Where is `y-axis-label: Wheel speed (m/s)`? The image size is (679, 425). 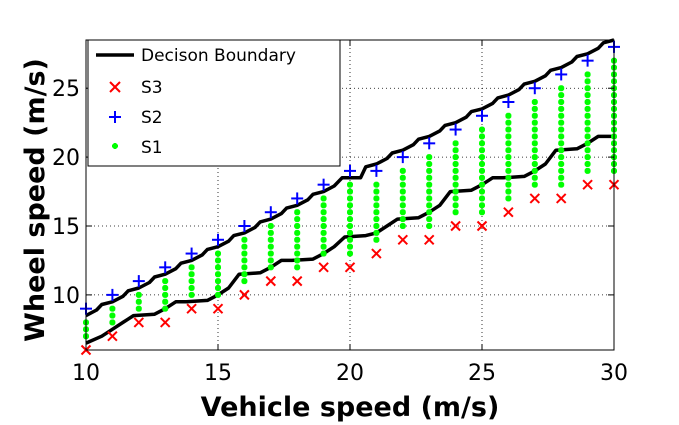 y-axis-label: Wheel speed (m/s) is located at coordinates (35, 200).